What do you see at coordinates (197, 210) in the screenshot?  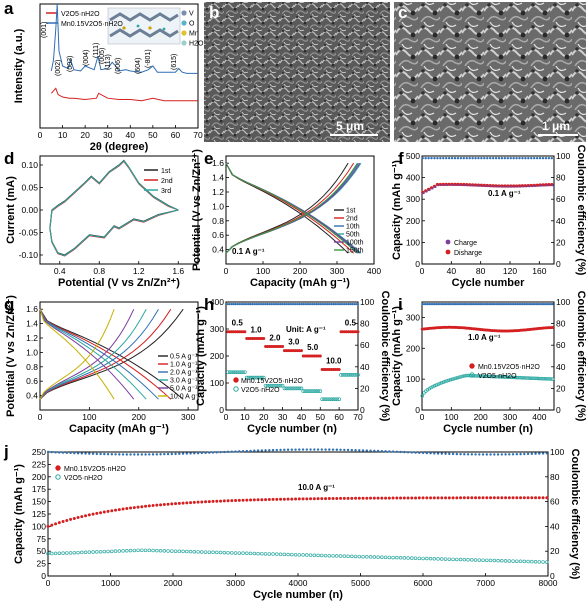 I see `y-axis-label-e: Potential (V vs Zn/Zn²⁺)` at bounding box center [197, 210].